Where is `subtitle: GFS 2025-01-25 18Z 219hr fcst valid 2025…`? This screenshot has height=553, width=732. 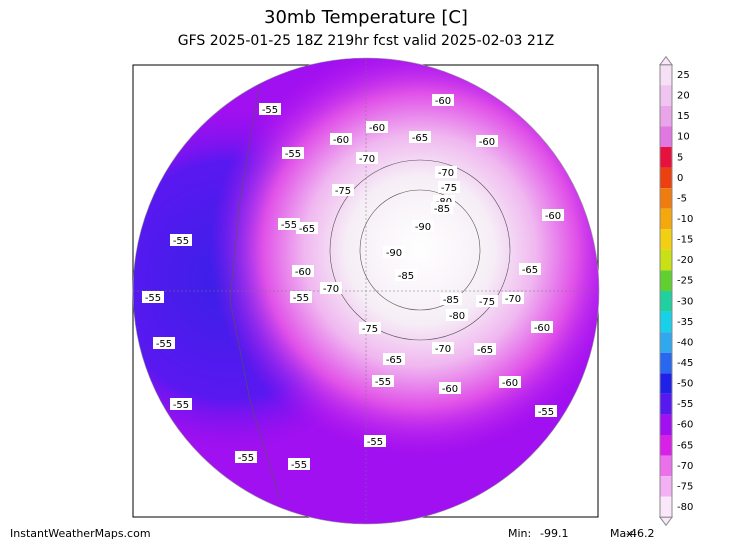 subtitle: GFS 2025-01-25 18Z 219hr fcst valid 2025… is located at coordinates (366, 41).